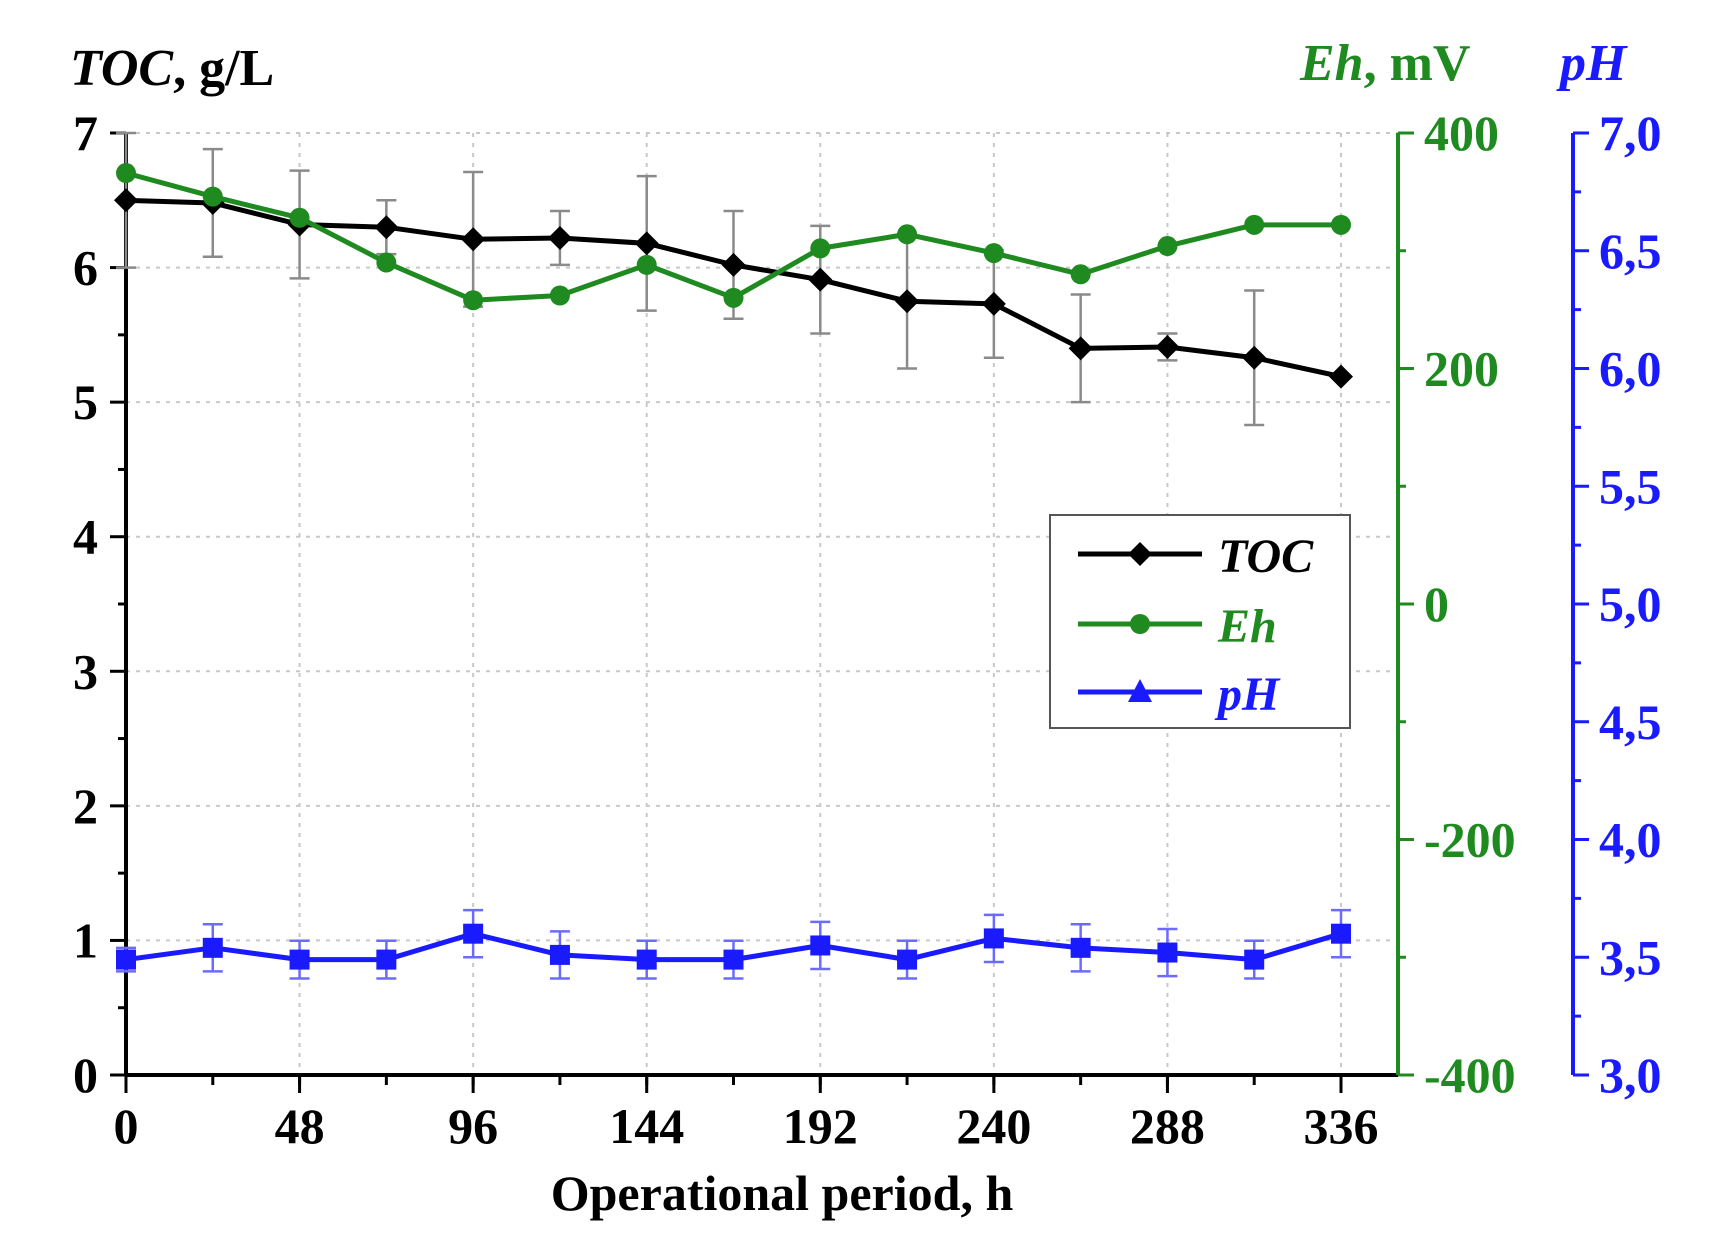 Image resolution: width=1712 pixels, height=1236 pixels. I want to click on right2-tick-label-5: 5,5, so click(1630, 486).